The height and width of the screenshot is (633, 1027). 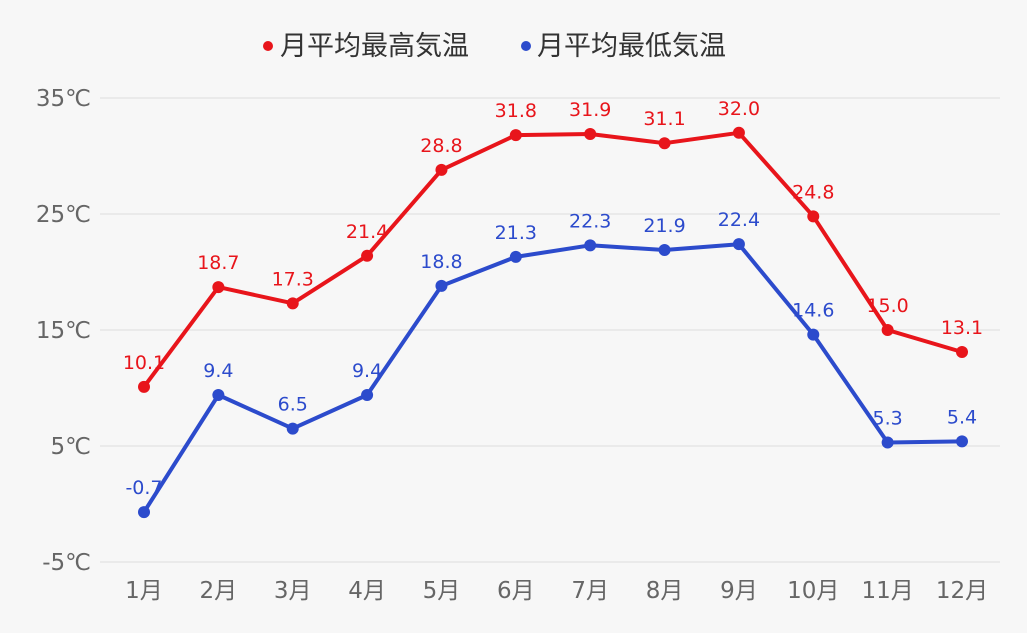 I want to click on y-tick-label: 15℃, so click(x=63, y=331).